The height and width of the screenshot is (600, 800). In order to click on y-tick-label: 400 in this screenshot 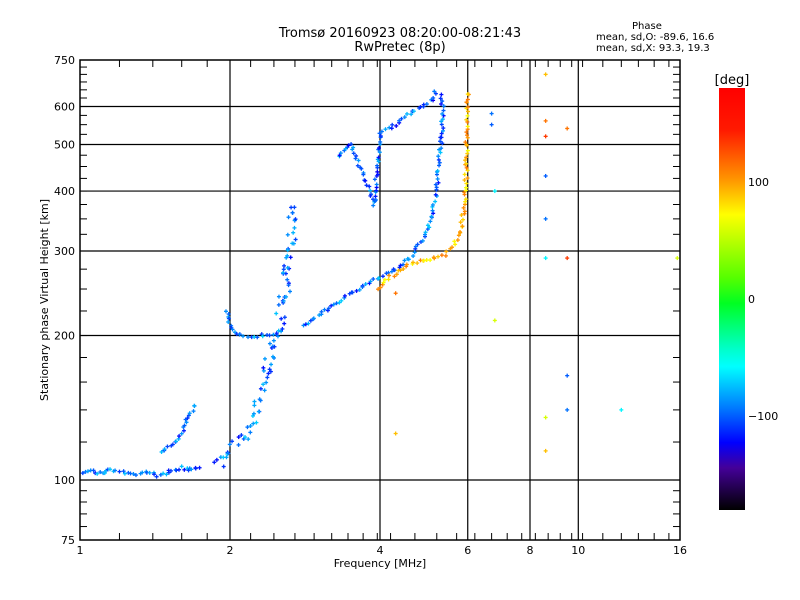, I will do `click(64, 191)`.